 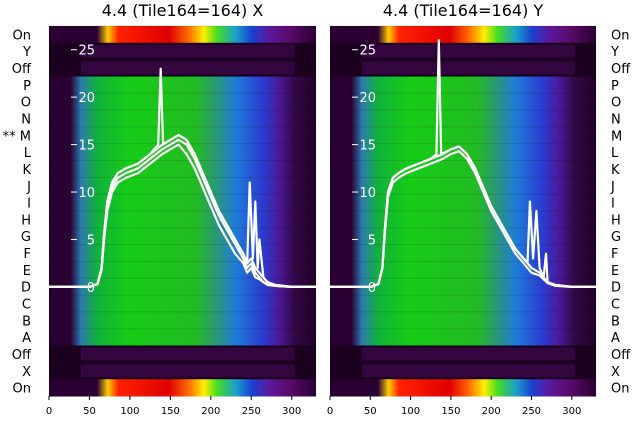 I want to click on row-label: M, so click(x=616, y=136).